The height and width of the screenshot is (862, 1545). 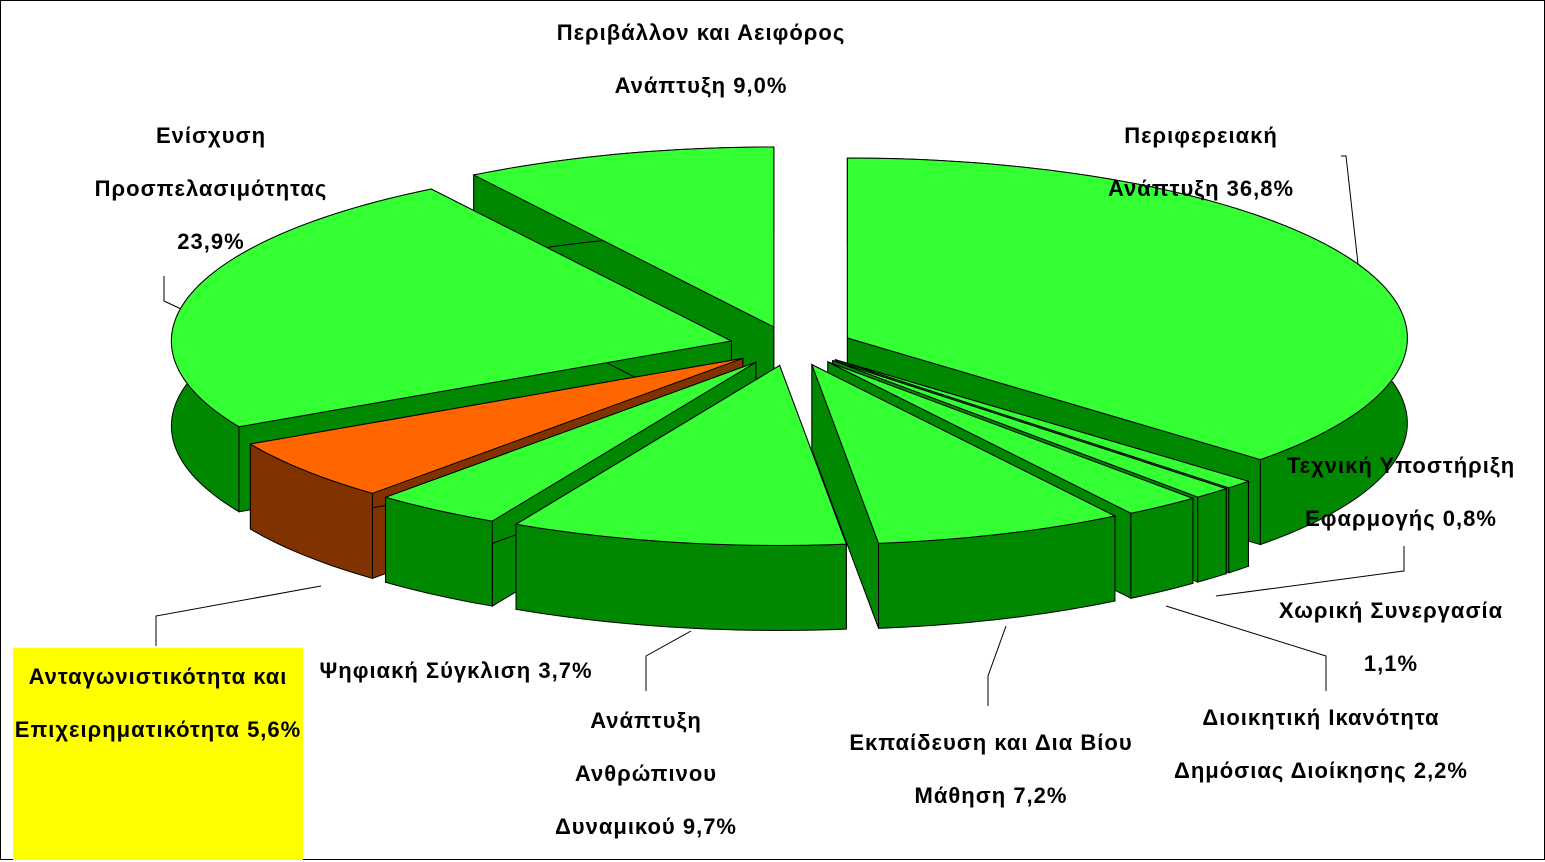 I want to click on value-label: 0,8%, so click(x=1469, y=518).